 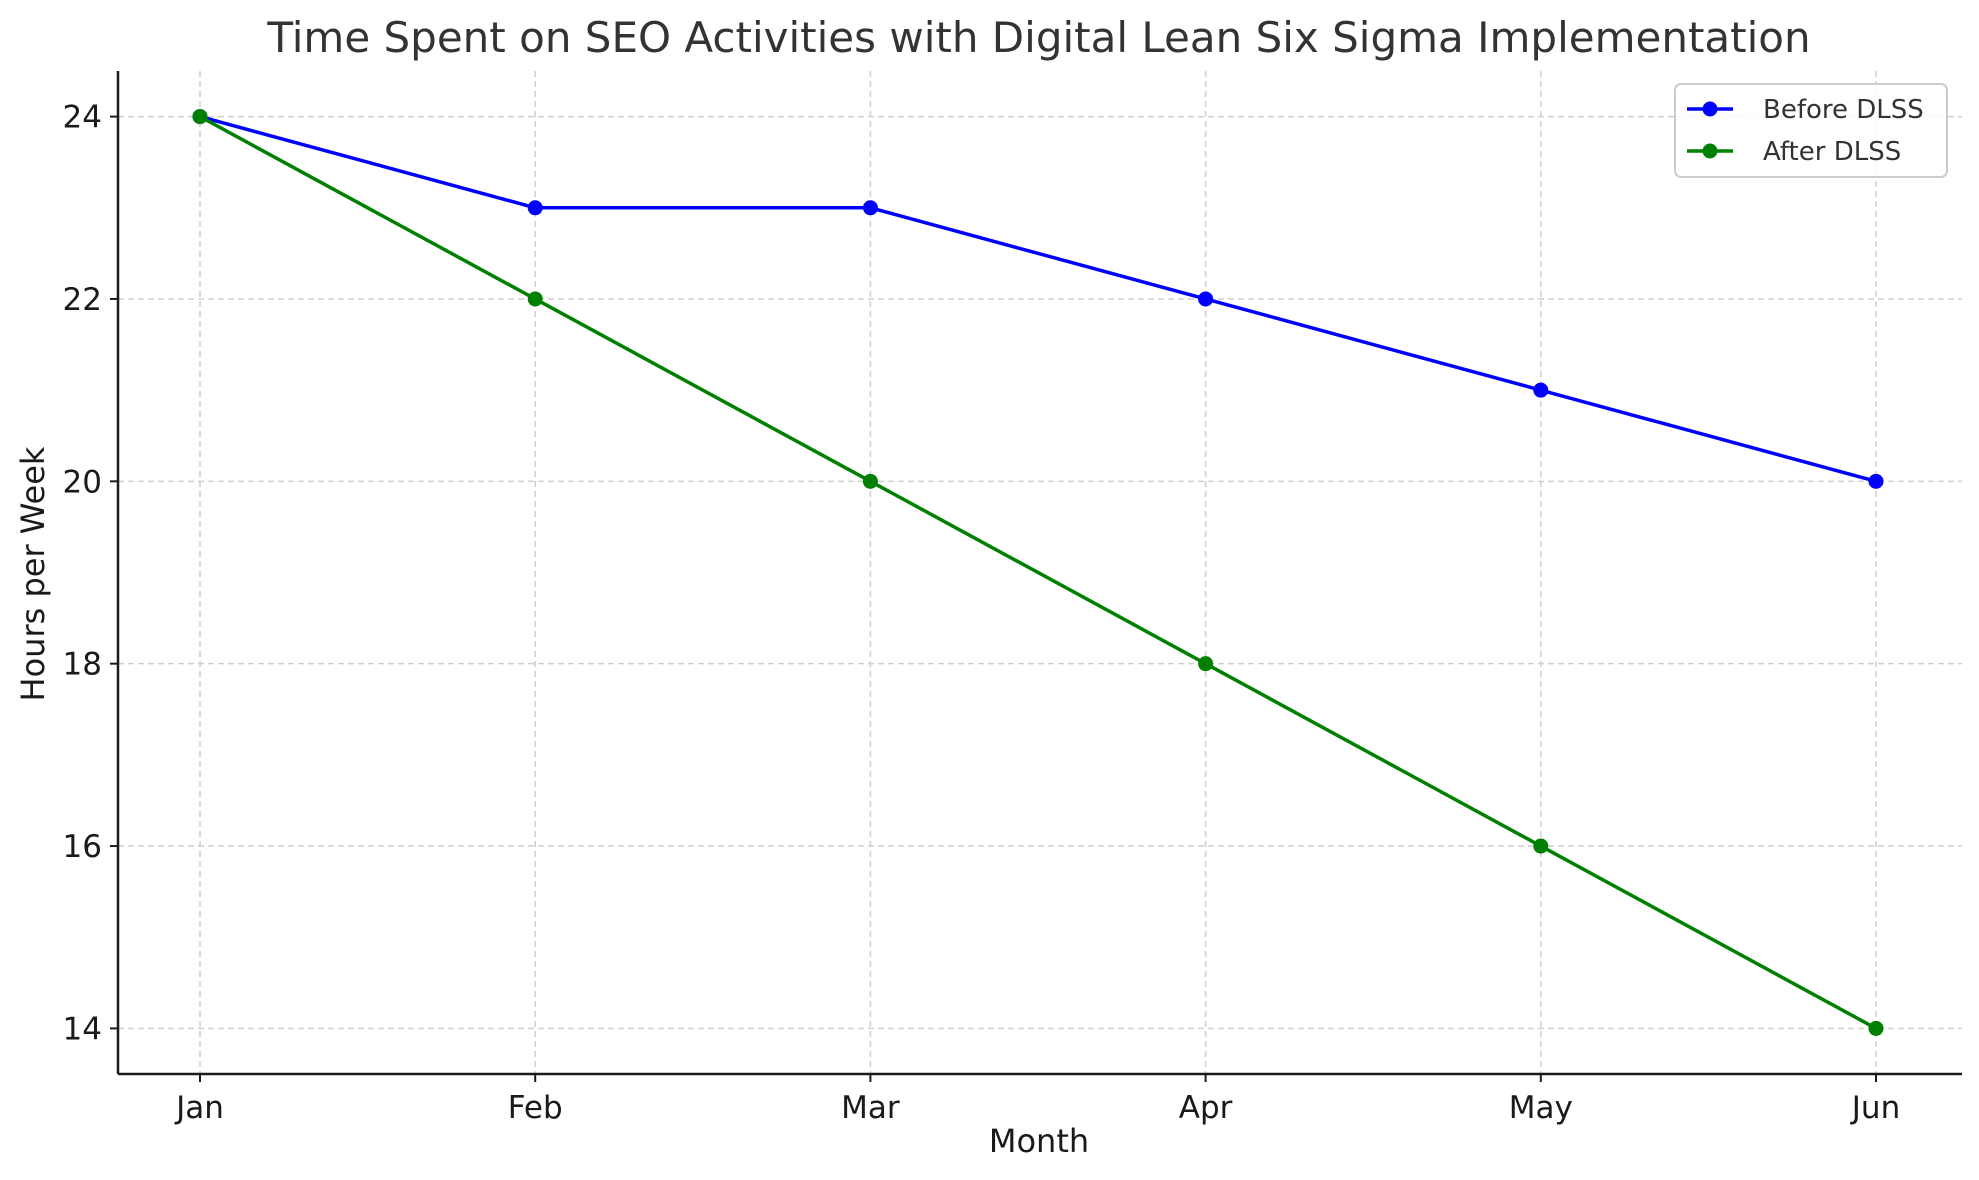 What do you see at coordinates (1843, 110) in the screenshot?
I see `legend-label: Before DLSS` at bounding box center [1843, 110].